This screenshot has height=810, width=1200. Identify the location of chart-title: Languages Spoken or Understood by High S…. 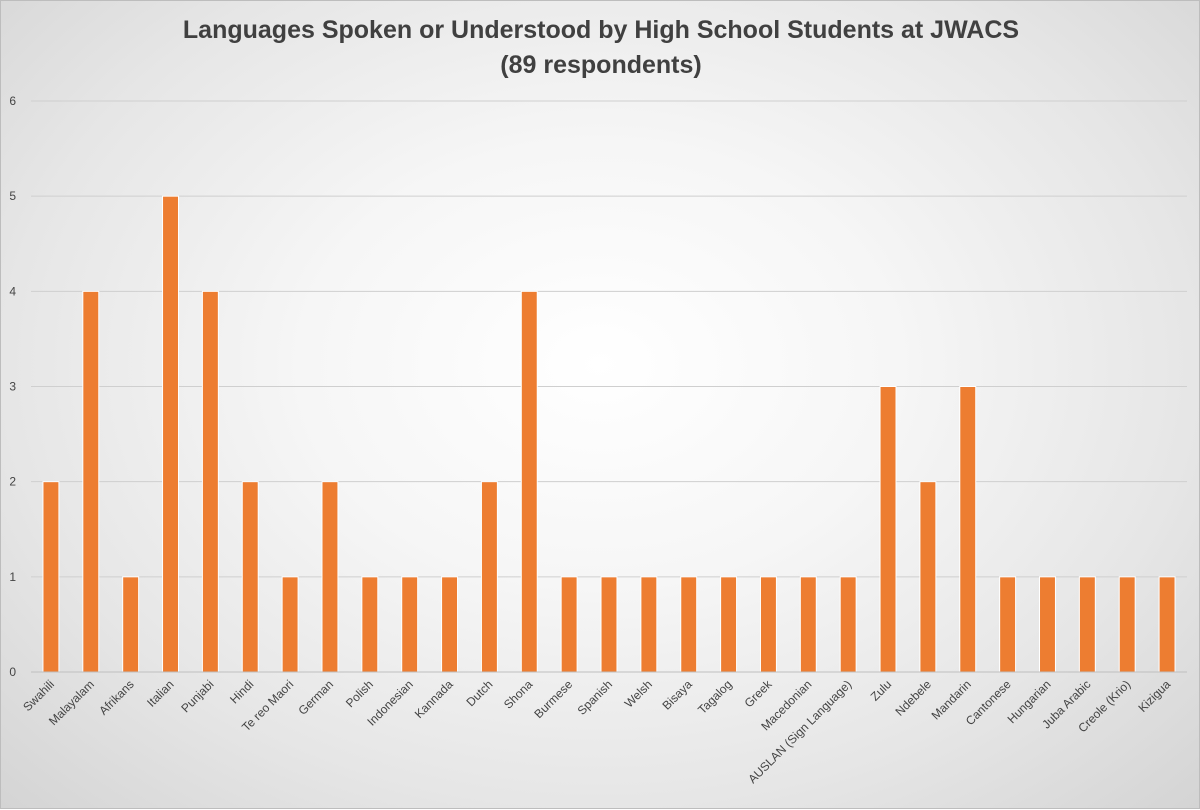
(601, 30).